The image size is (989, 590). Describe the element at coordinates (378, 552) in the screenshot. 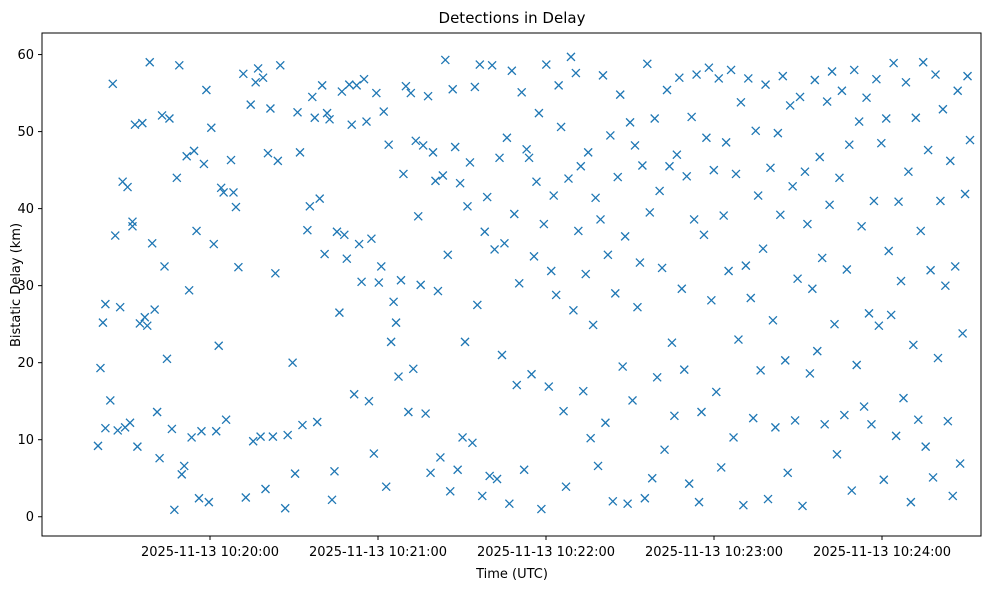

I see `x-tick-label-1: 2025-11-13 10:21:00` at that location.